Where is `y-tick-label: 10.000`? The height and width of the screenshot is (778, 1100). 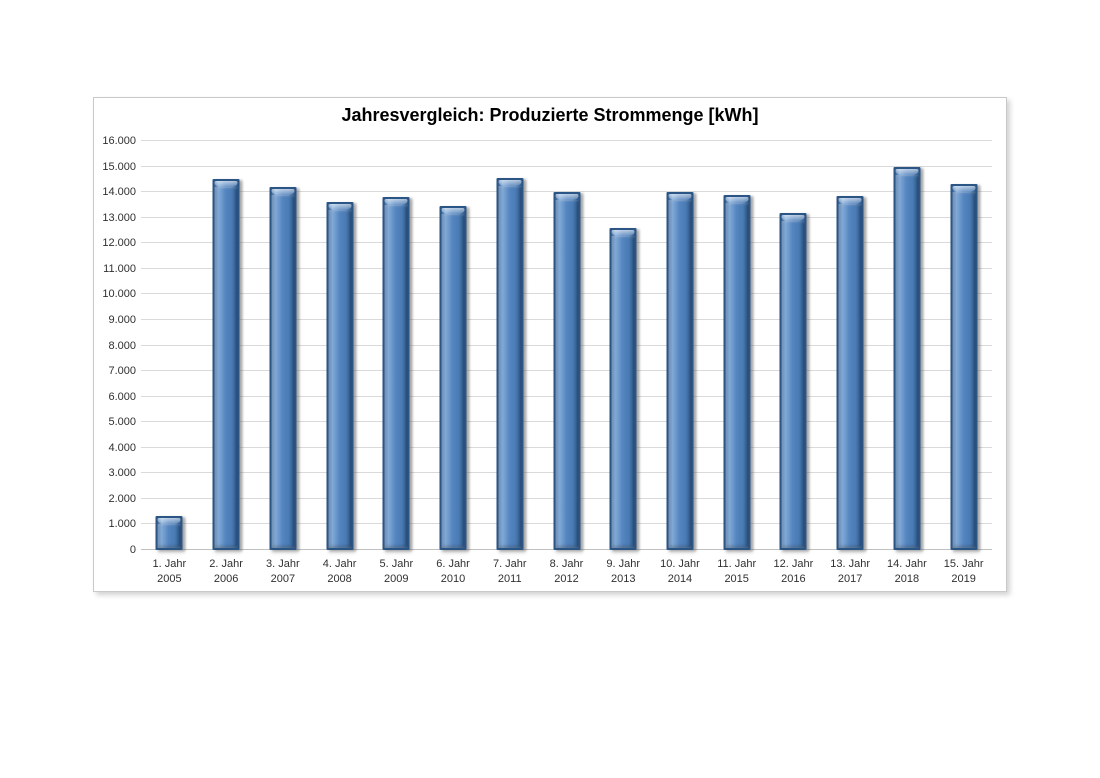 y-tick-label: 10.000 is located at coordinates (119, 294).